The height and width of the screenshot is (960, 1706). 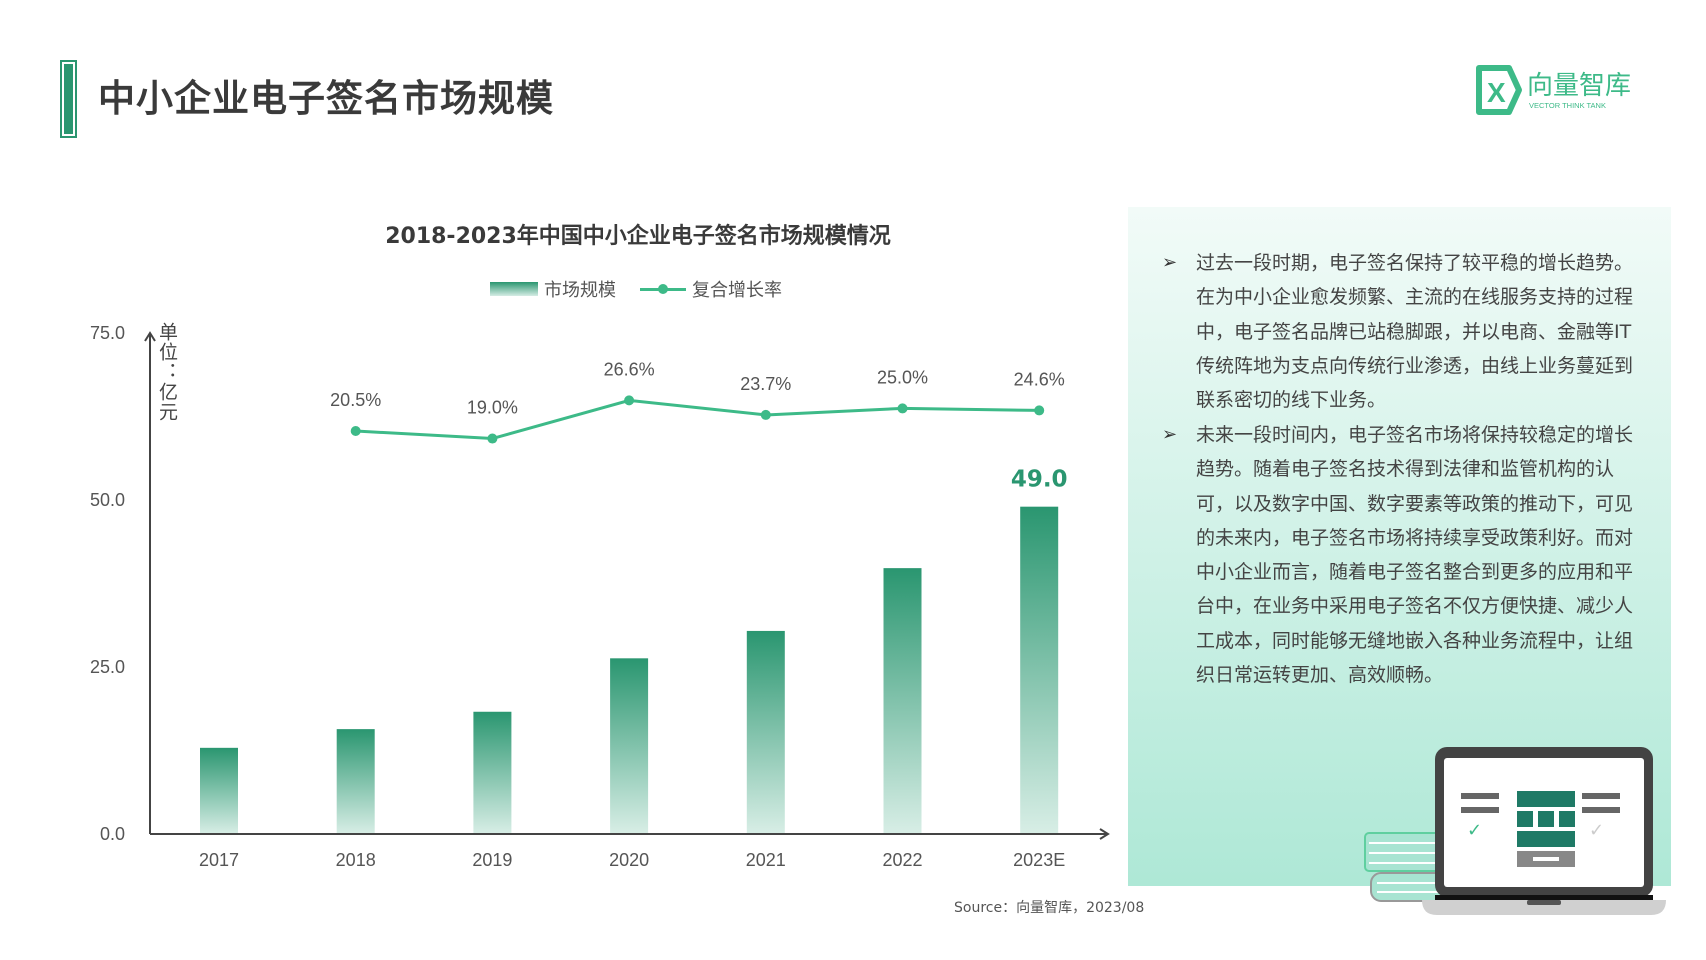 I want to click on chart-legend: 市场规模 复合增长率, so click(x=636, y=289).